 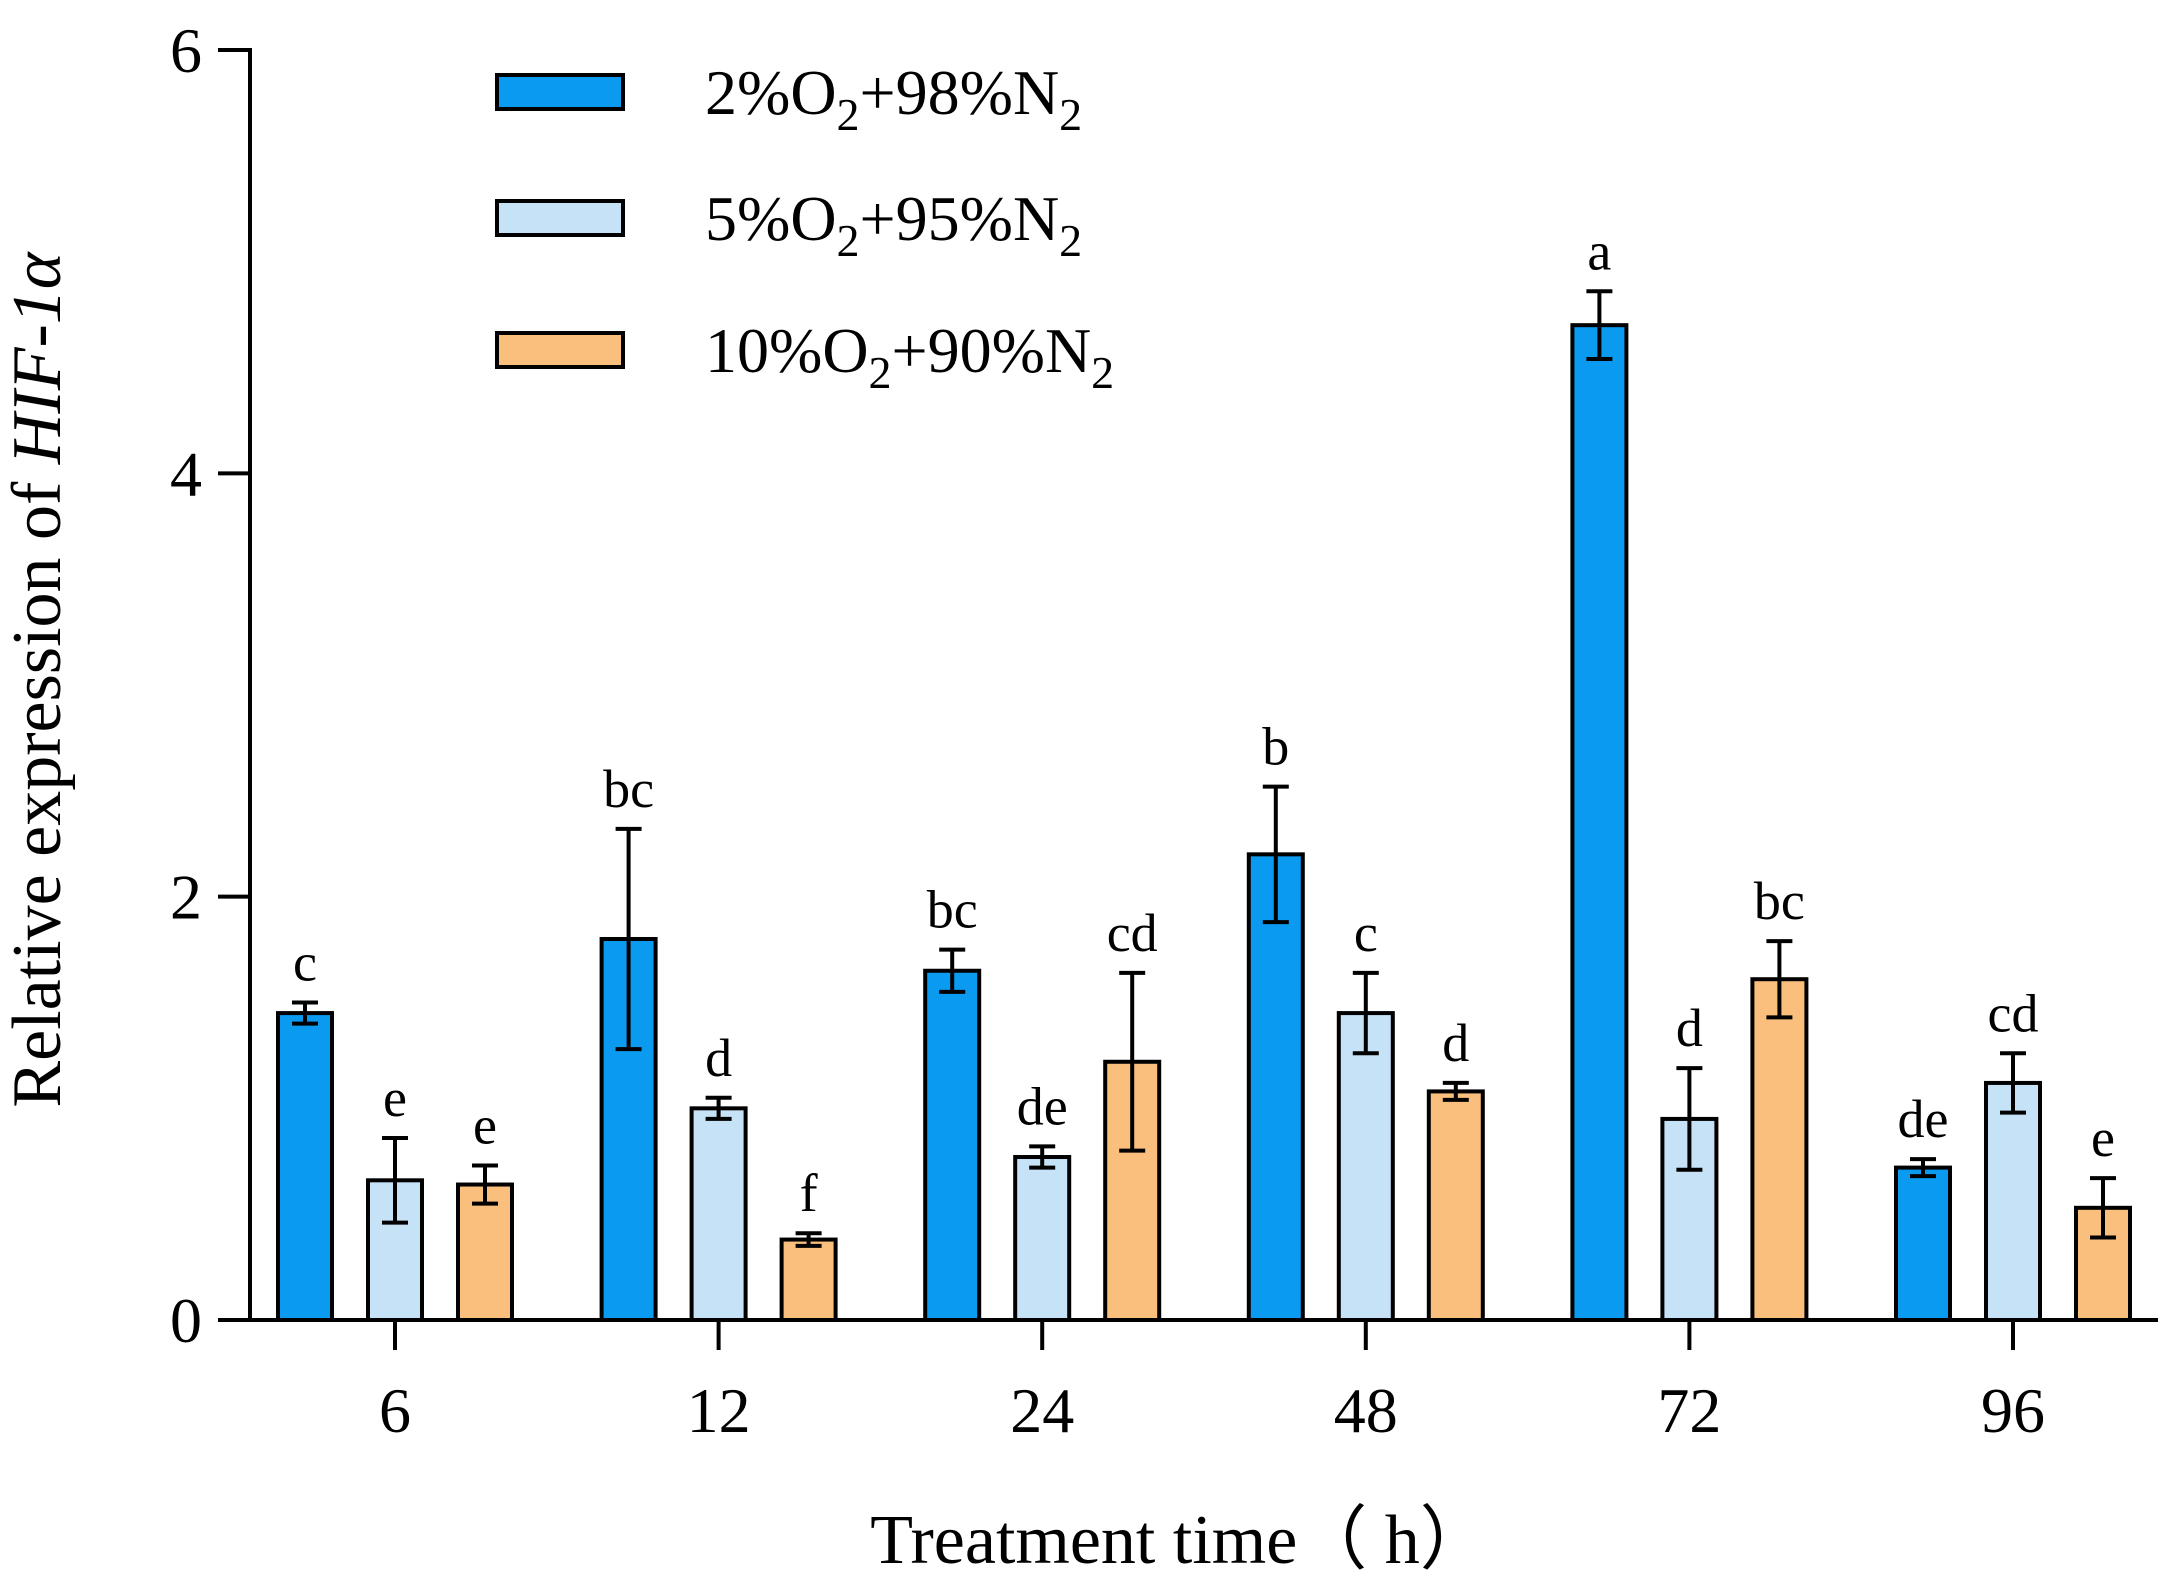 I want to click on significance-label-s2-24: de, so click(x=1042, y=1106).